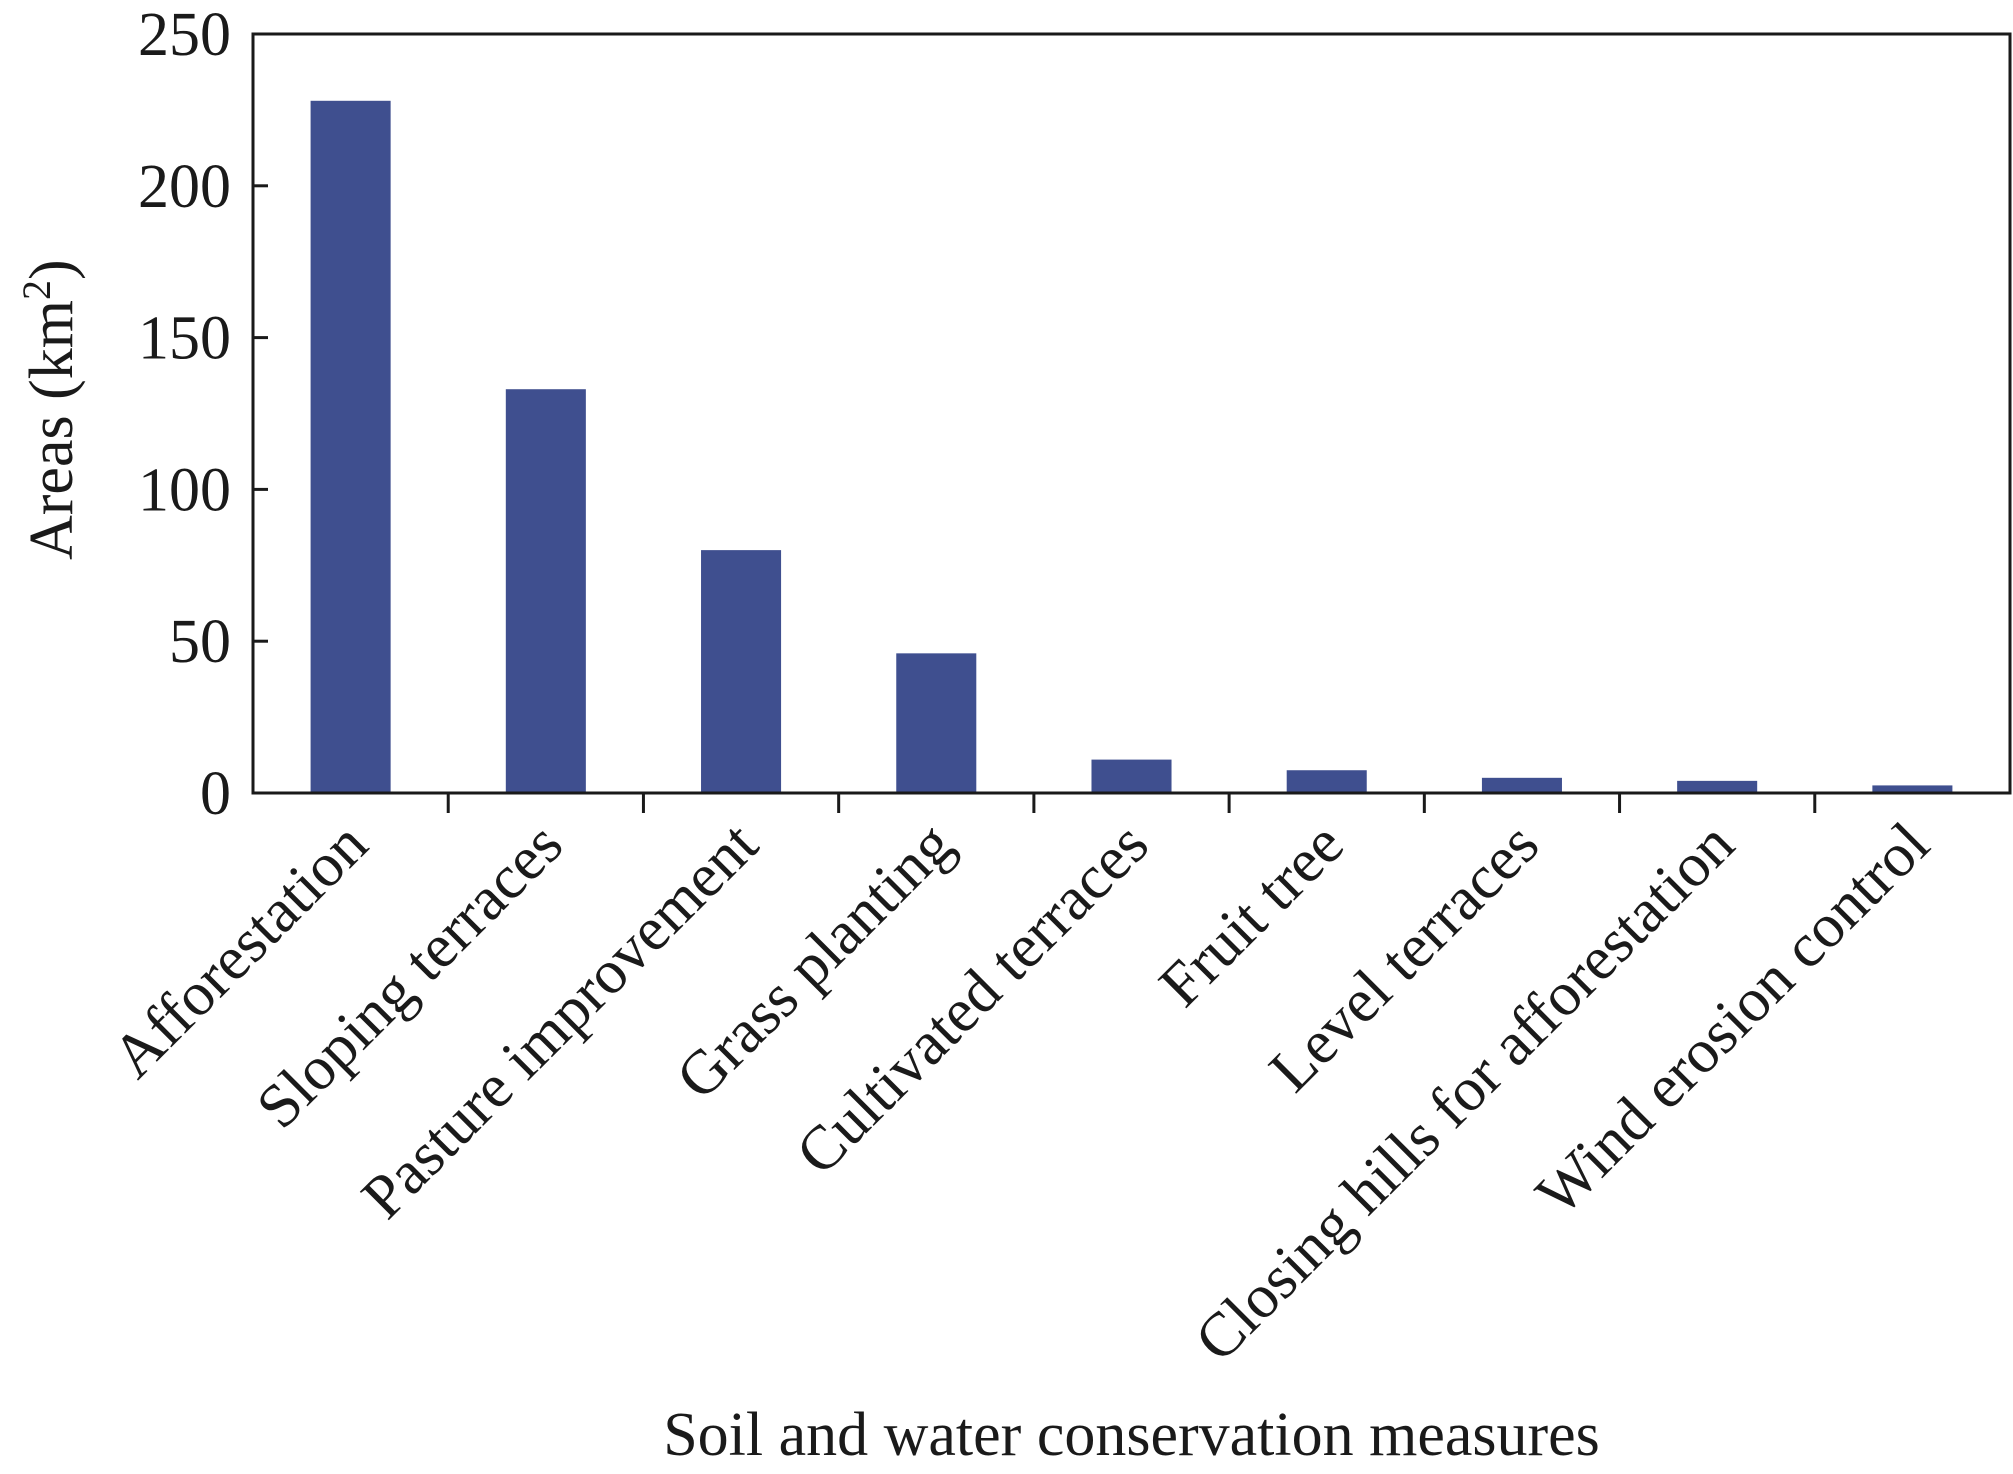 Image resolution: width=2013 pixels, height=1474 pixels. Describe the element at coordinates (200, 642) in the screenshot. I see `y-tick-label: 50` at that location.